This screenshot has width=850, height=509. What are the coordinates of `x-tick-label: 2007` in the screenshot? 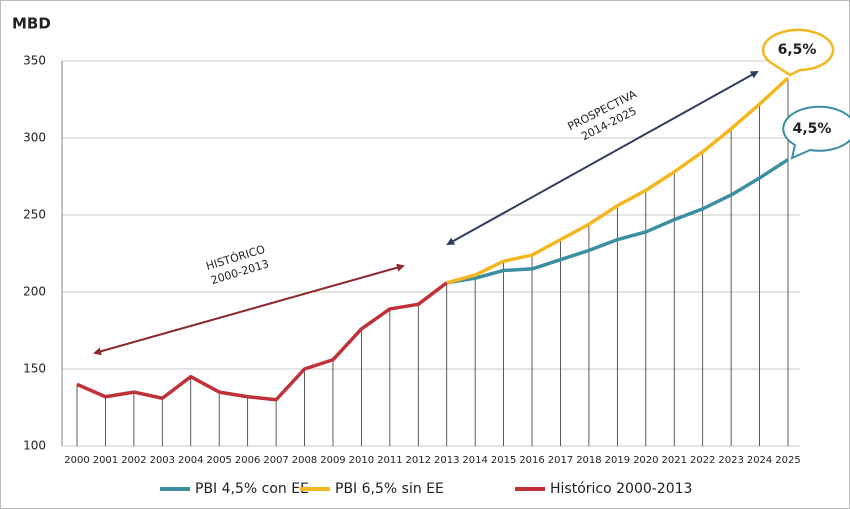 It's located at (275, 460).